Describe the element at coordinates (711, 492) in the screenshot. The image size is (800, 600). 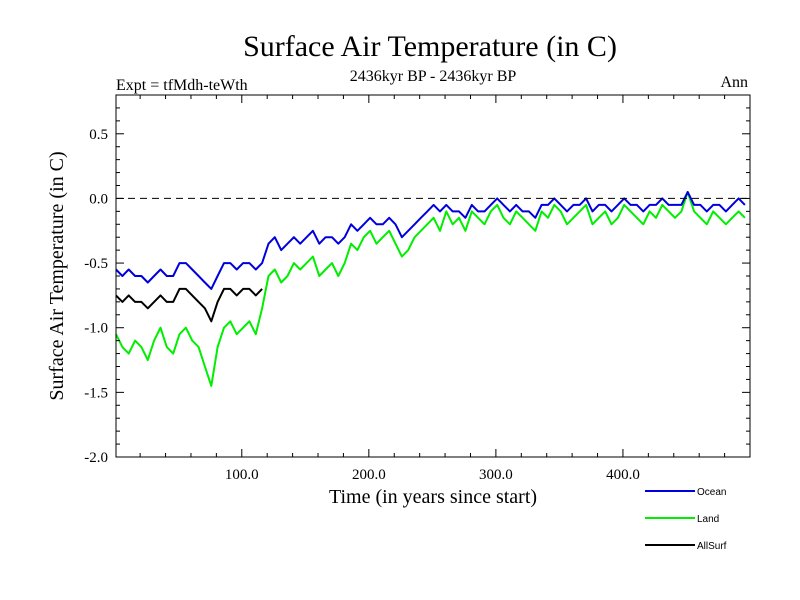
I see `legend-label-ocean: Ocean` at that location.